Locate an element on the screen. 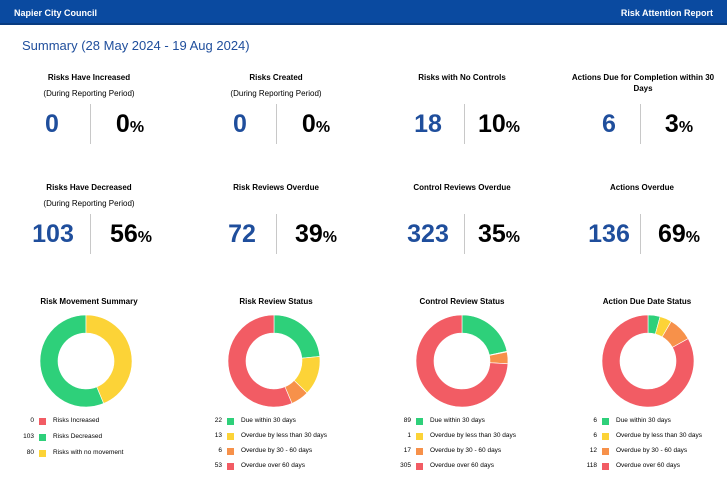 The height and width of the screenshot is (488, 727). legend-item: 53 Overdue over 60 days is located at coordinates (275, 467).